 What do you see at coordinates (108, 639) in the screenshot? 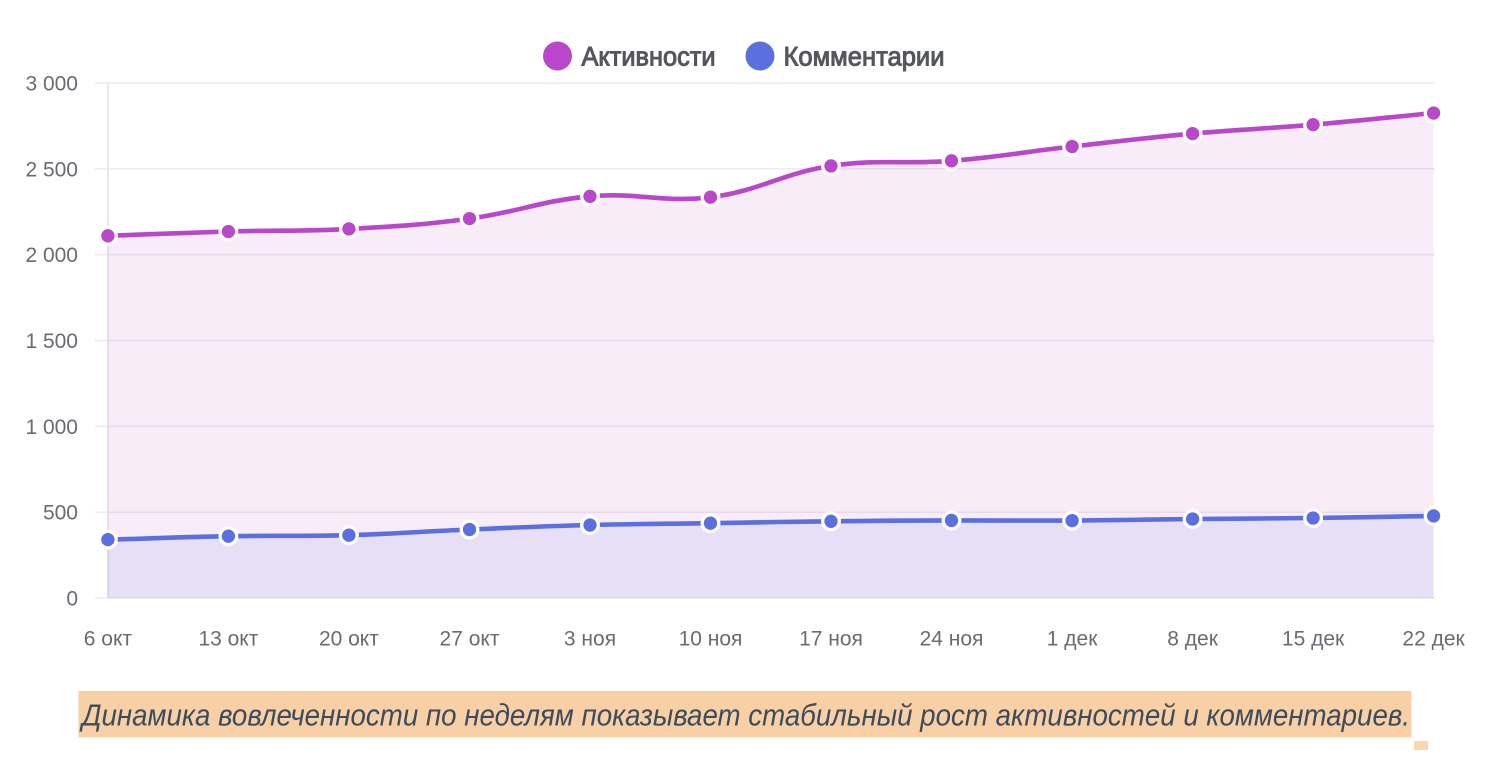
I see `svg-text: 6 окт` at bounding box center [108, 639].